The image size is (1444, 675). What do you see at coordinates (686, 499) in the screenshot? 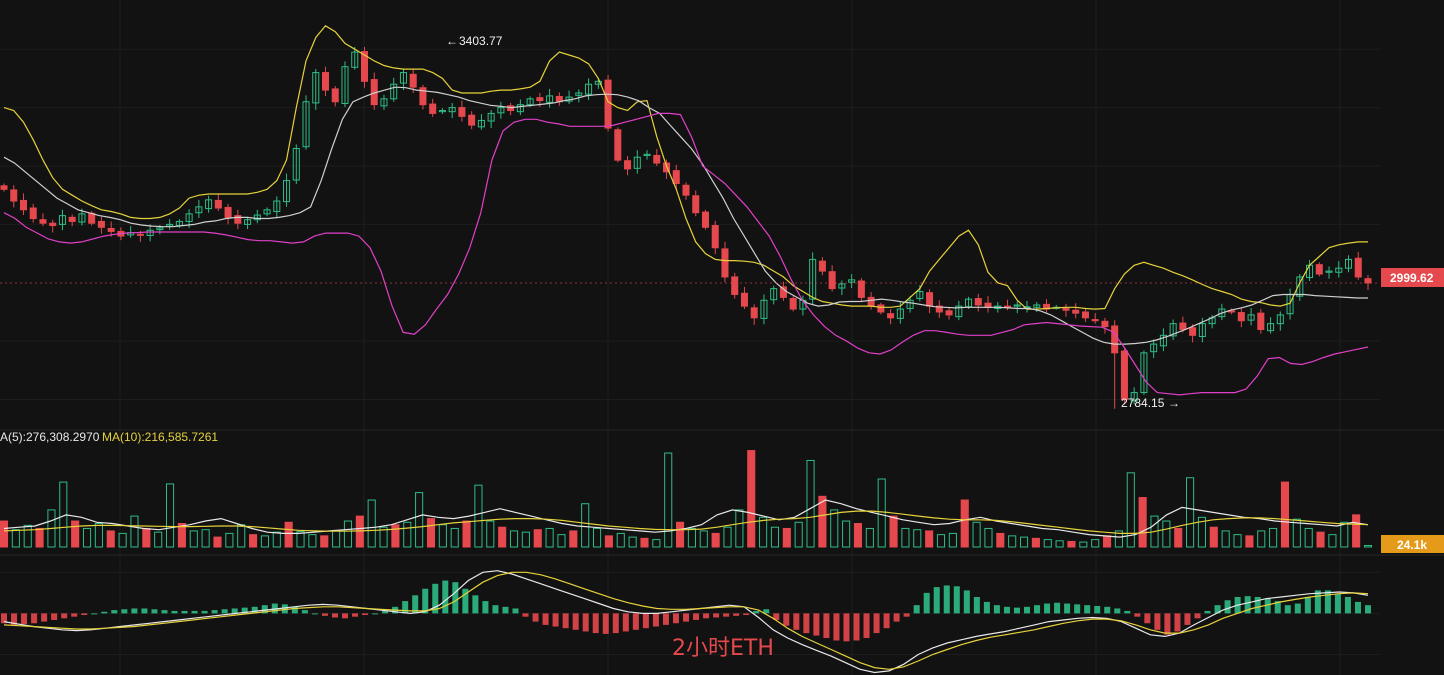
I see `volume-panel` at bounding box center [686, 499].